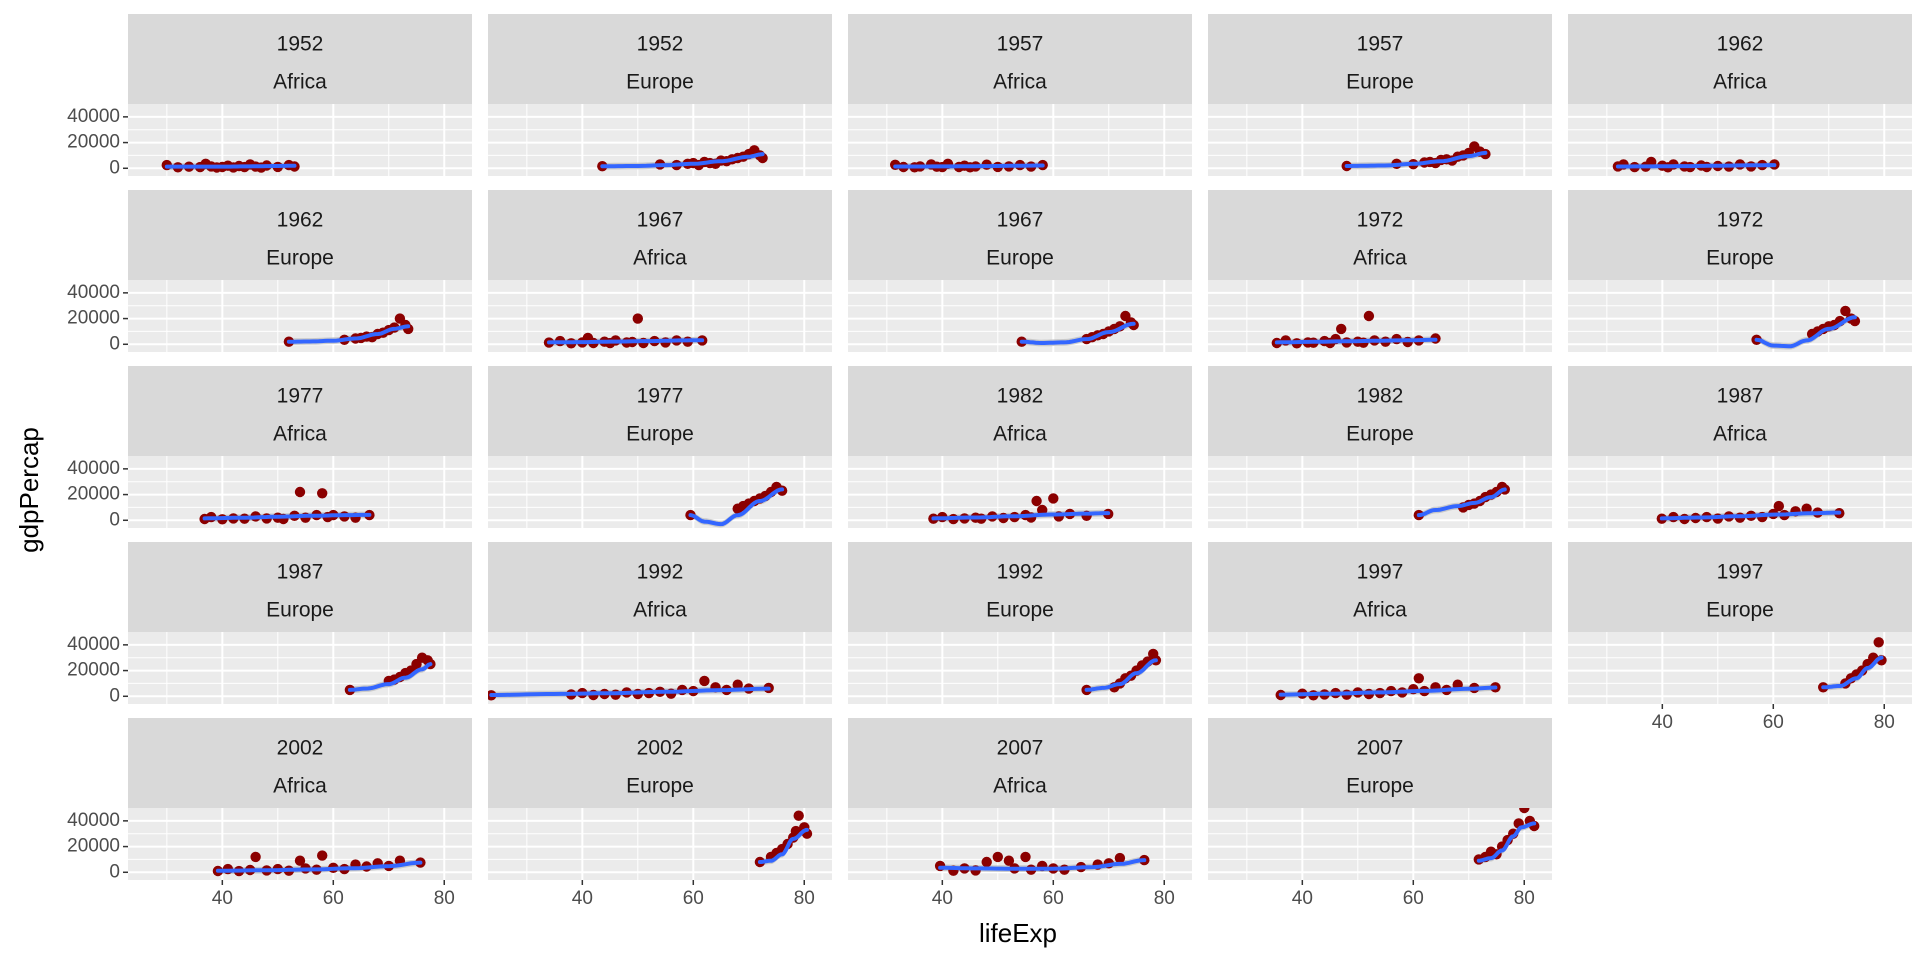 Image resolution: width=1920 pixels, height=960 pixels. What do you see at coordinates (1884, 722) in the screenshot?
I see `x-tick-label: 80` at bounding box center [1884, 722].